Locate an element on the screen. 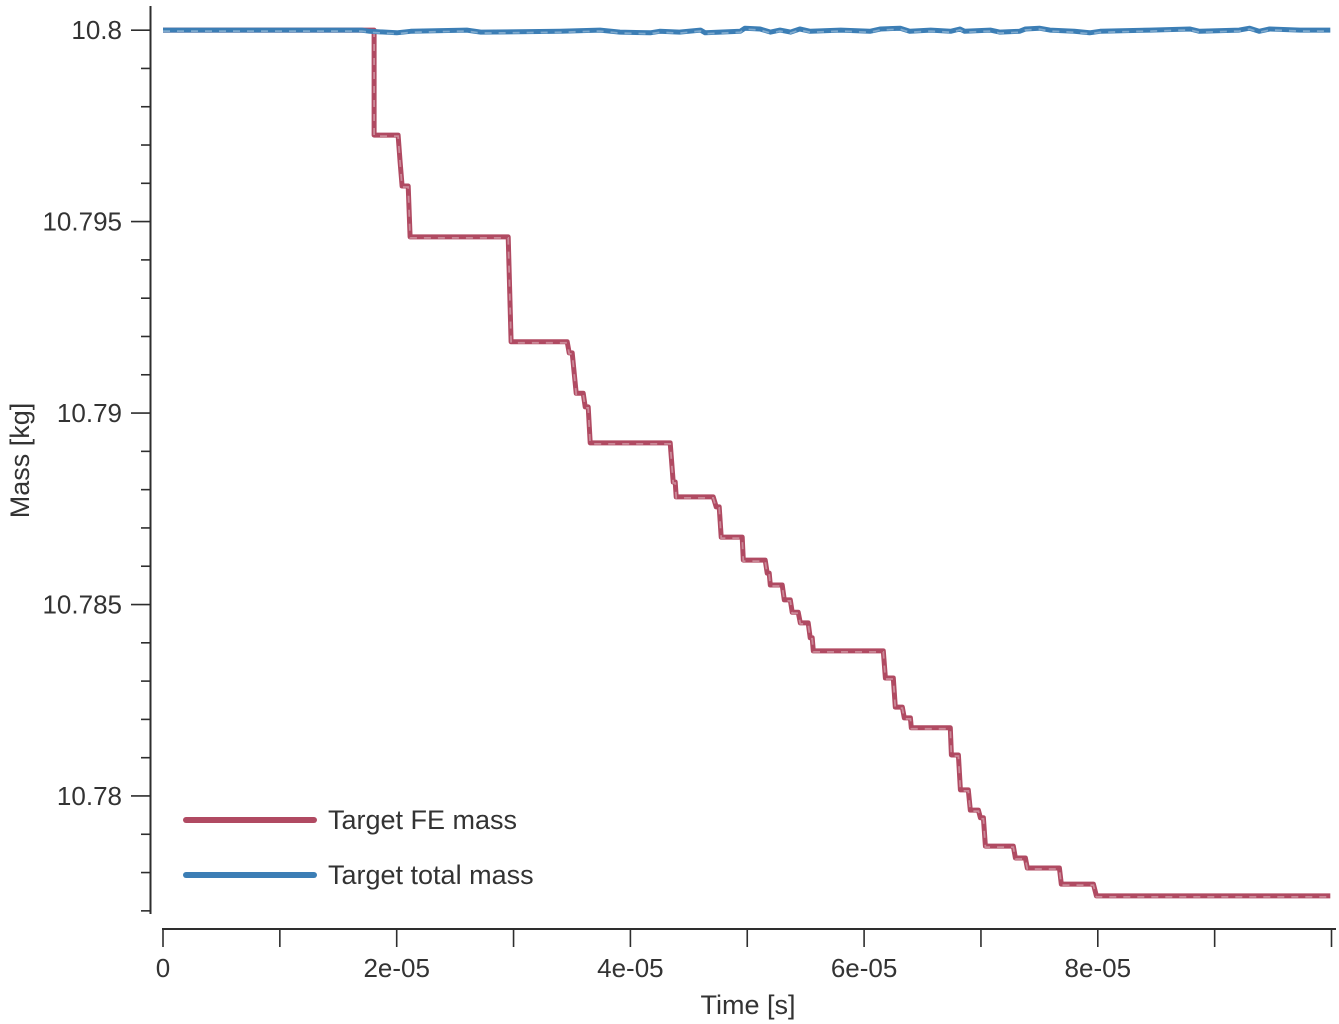 The image size is (1339, 1024). legend-item-target-fe-mass: Target FE mass is located at coordinates (358, 819).